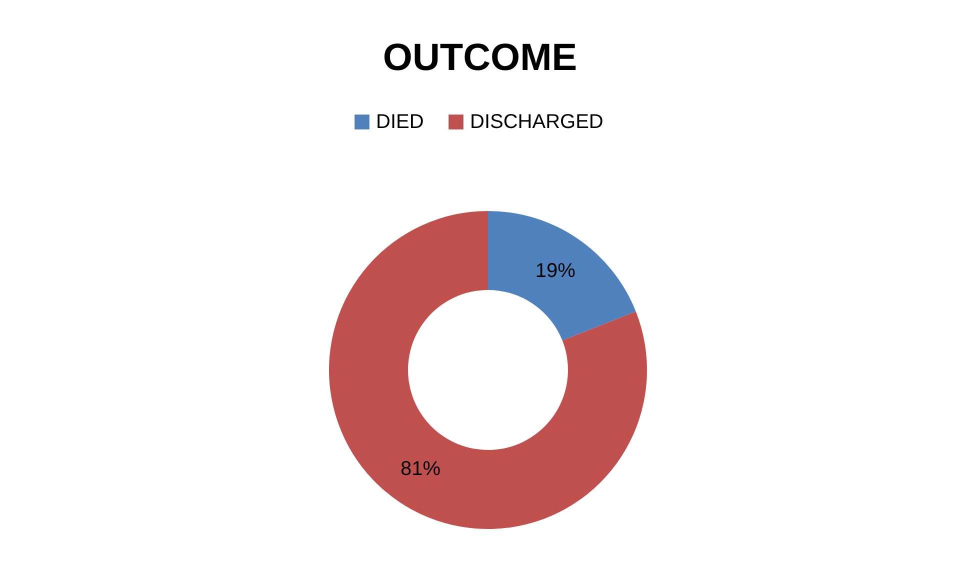  What do you see at coordinates (420, 469) in the screenshot?
I see `data-label: 81%` at bounding box center [420, 469].